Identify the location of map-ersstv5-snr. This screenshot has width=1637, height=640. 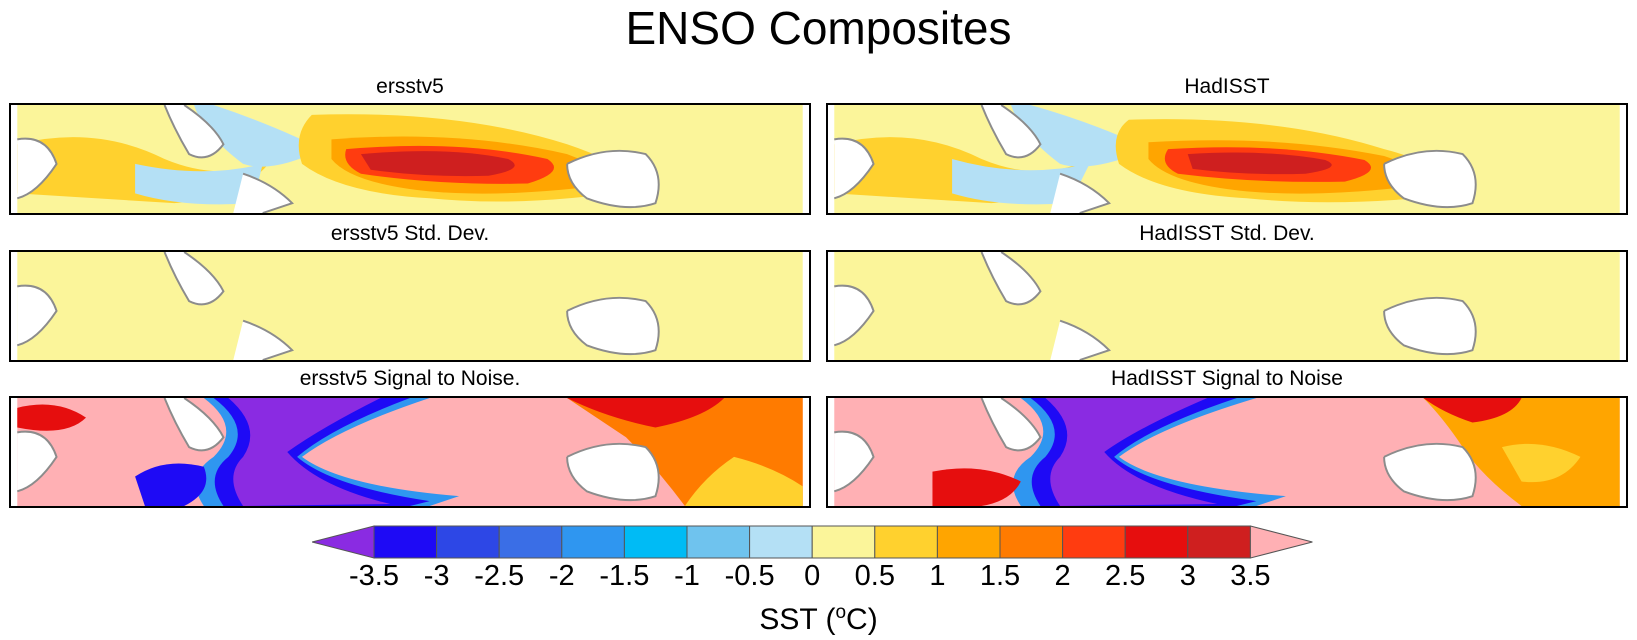
(410, 452).